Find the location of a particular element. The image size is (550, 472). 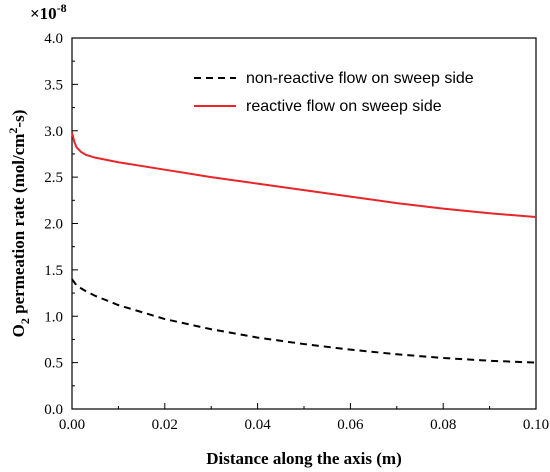

y-tick-label: 4.0 is located at coordinates (53, 39).